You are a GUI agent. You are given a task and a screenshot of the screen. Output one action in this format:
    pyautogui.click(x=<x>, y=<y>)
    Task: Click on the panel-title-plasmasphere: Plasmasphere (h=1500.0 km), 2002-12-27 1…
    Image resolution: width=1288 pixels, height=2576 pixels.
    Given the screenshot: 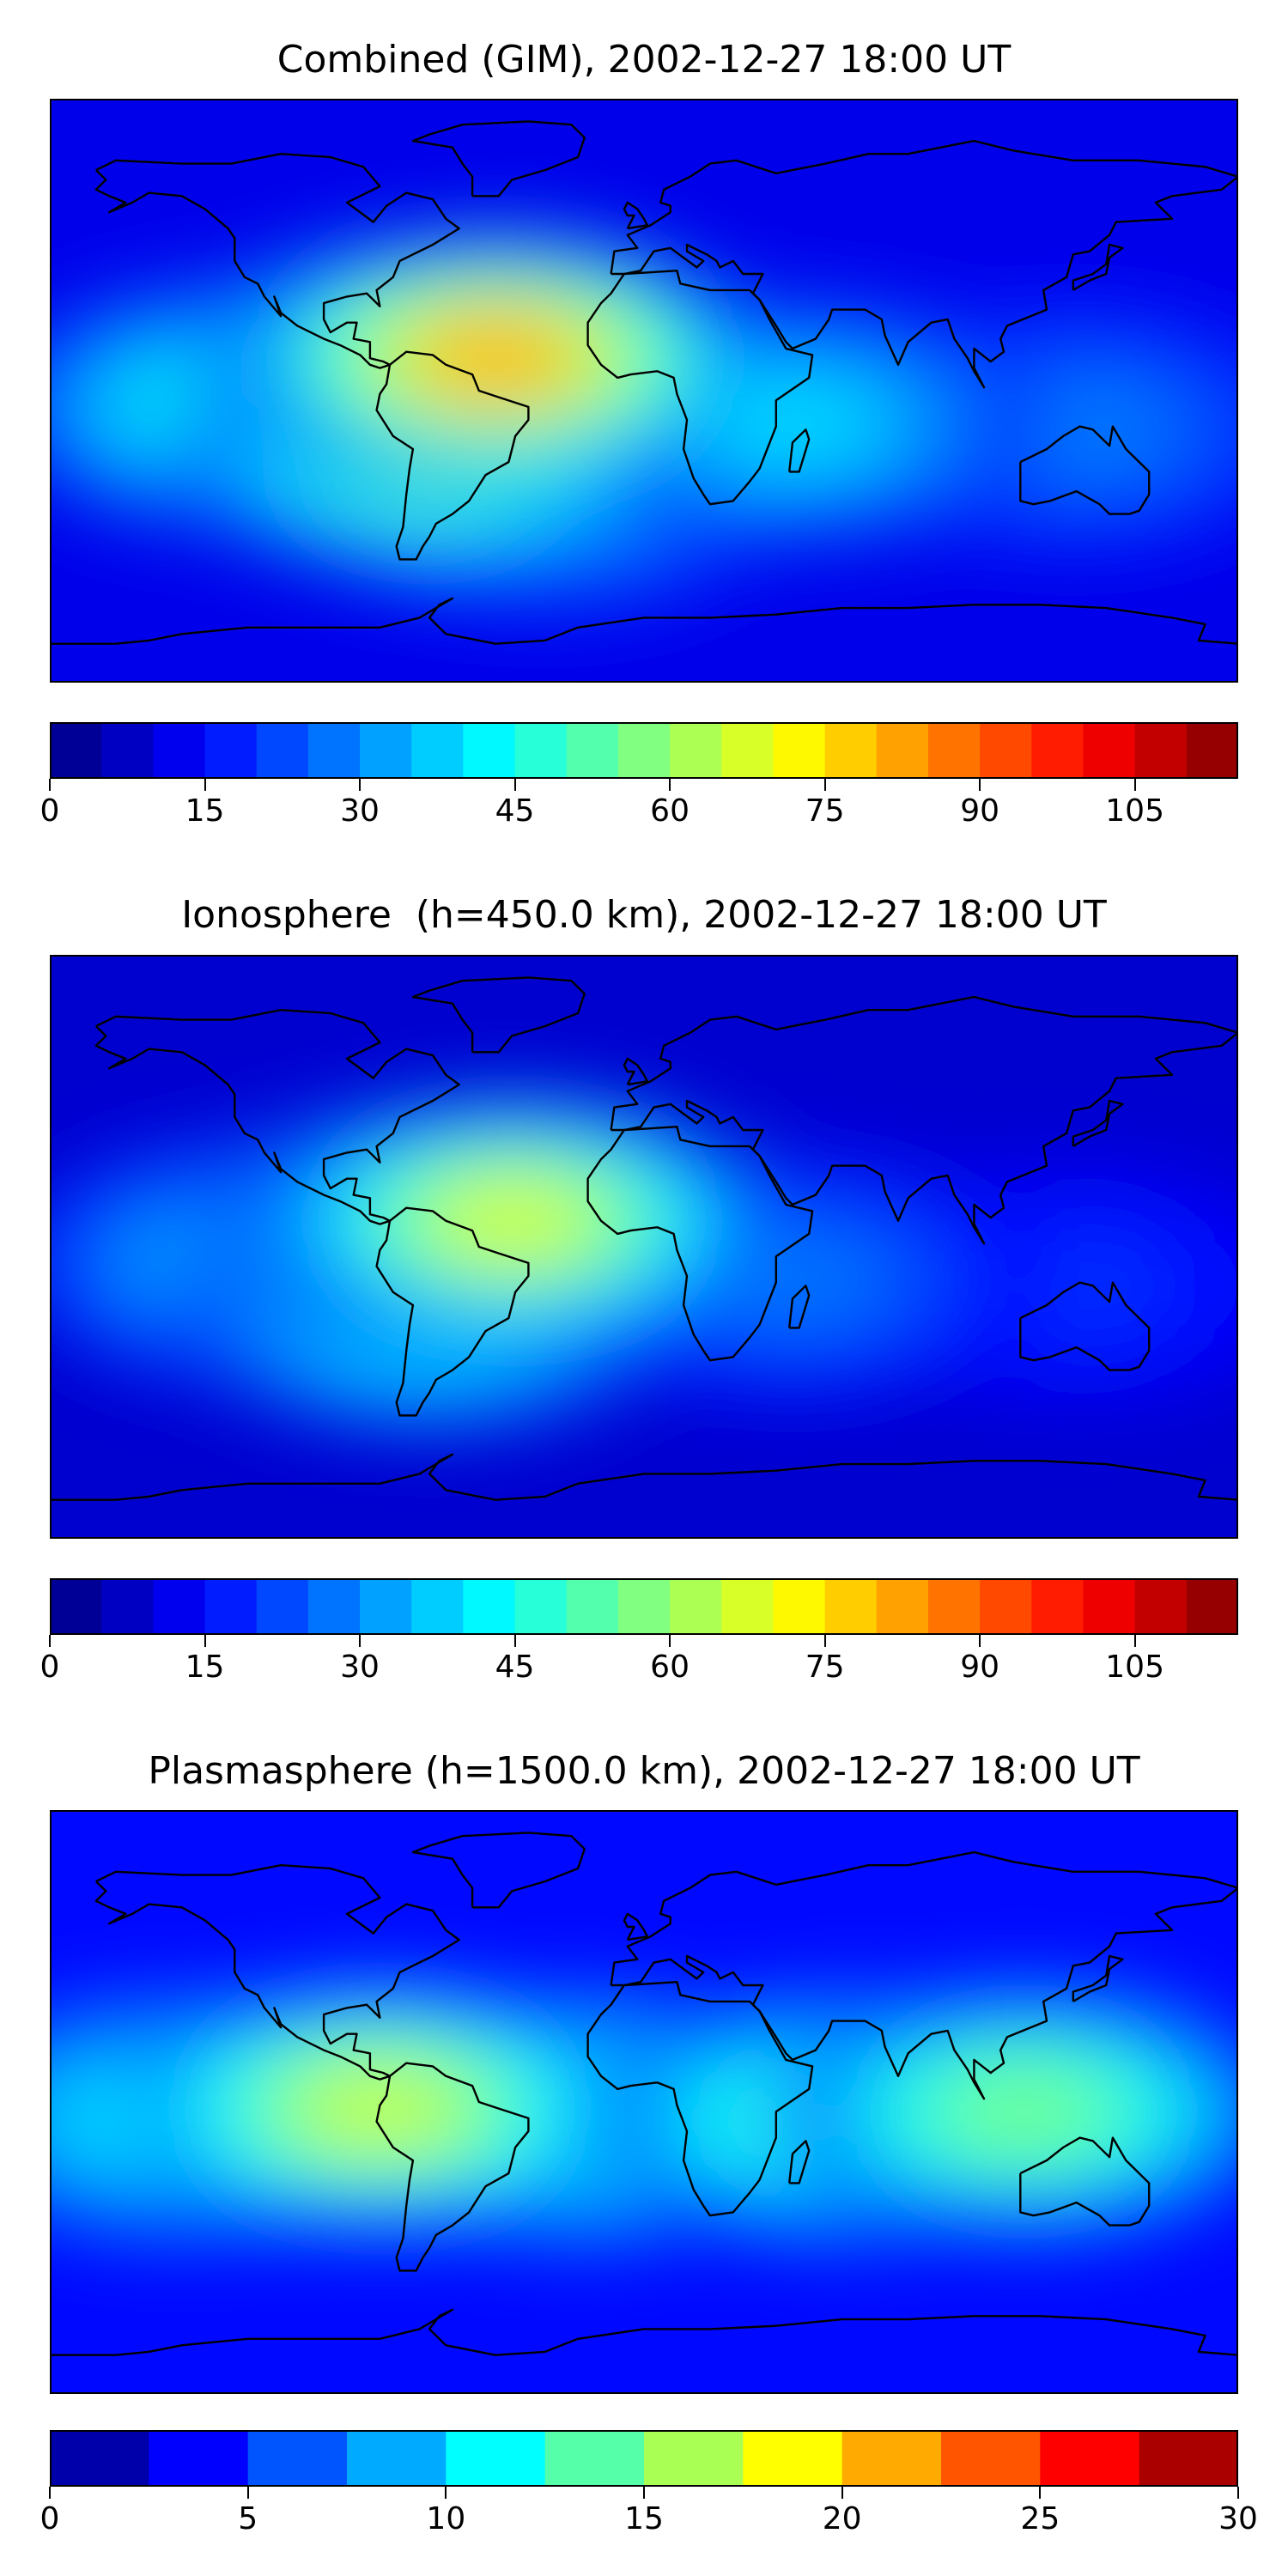 What is the action you would take?
    pyautogui.click(x=644, y=1771)
    